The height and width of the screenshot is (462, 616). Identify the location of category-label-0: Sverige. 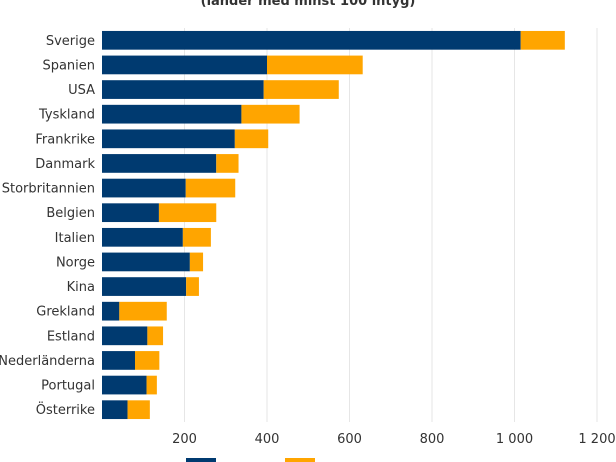
(70, 41).